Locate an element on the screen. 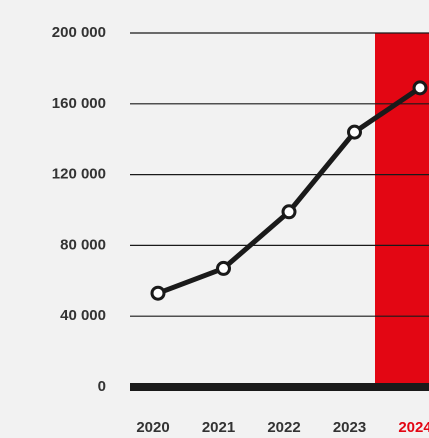  x-tick-label: 2022 is located at coordinates (283, 427).